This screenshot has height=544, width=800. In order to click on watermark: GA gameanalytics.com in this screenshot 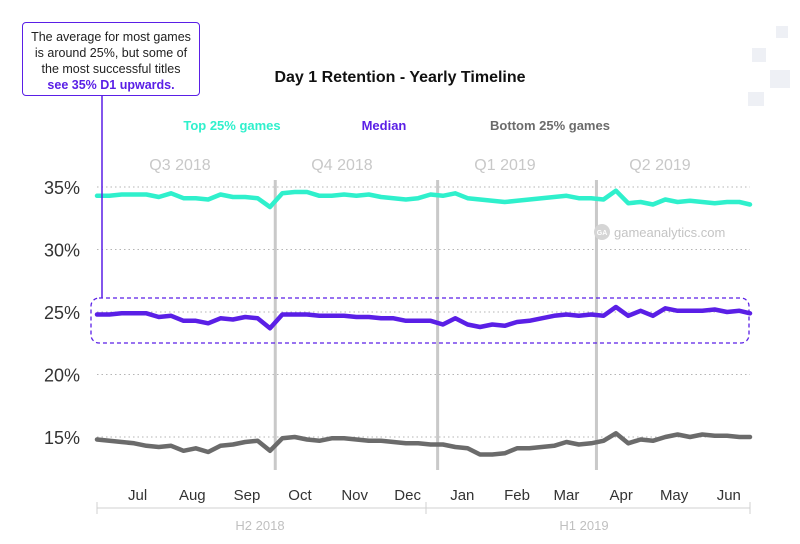, I will do `click(659, 232)`.